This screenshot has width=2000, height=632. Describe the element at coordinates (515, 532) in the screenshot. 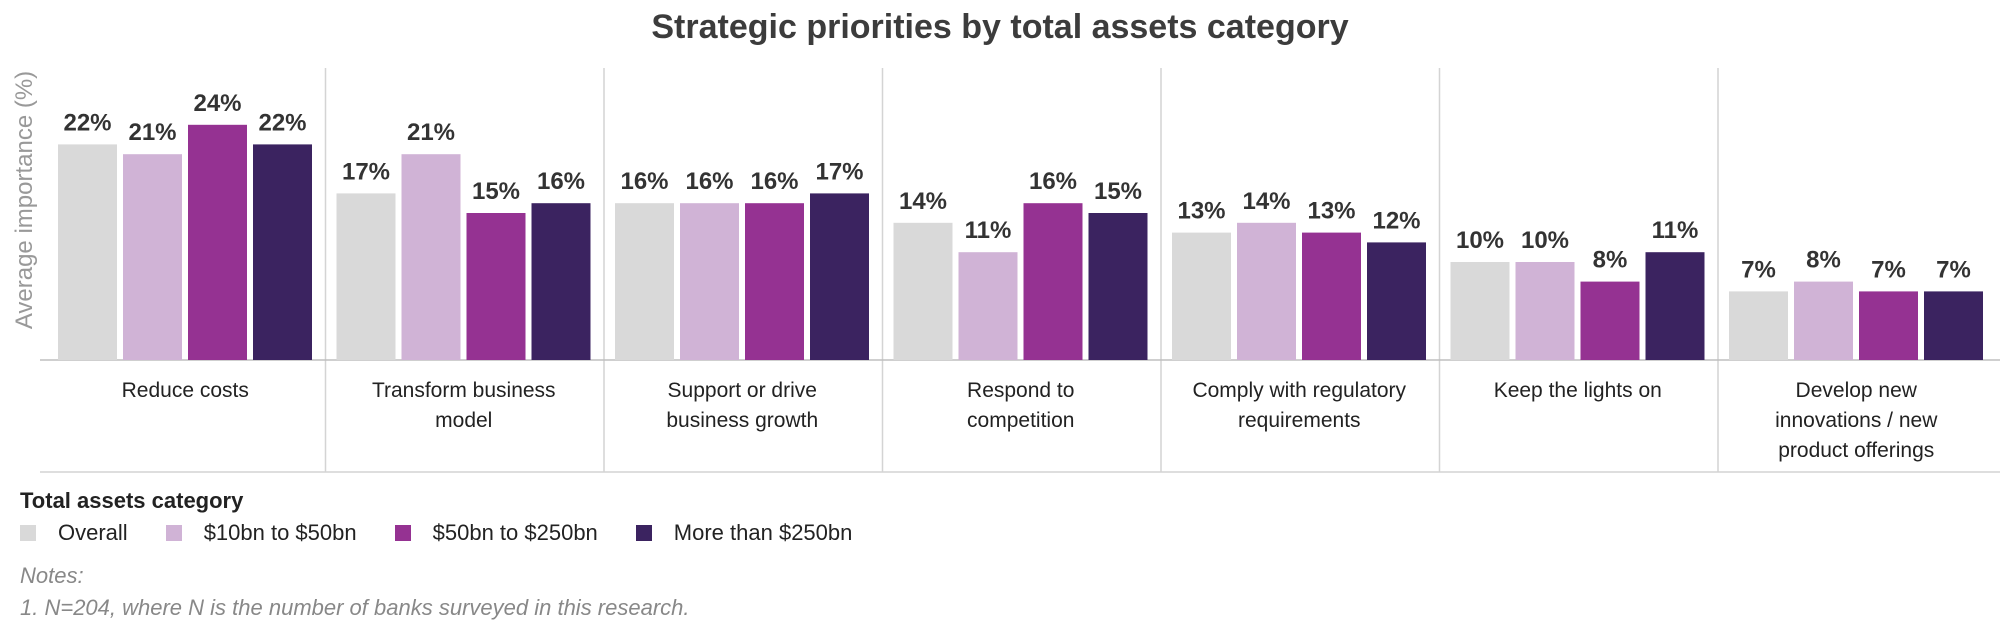

I see `legend-label: $50bn to $250bn` at that location.